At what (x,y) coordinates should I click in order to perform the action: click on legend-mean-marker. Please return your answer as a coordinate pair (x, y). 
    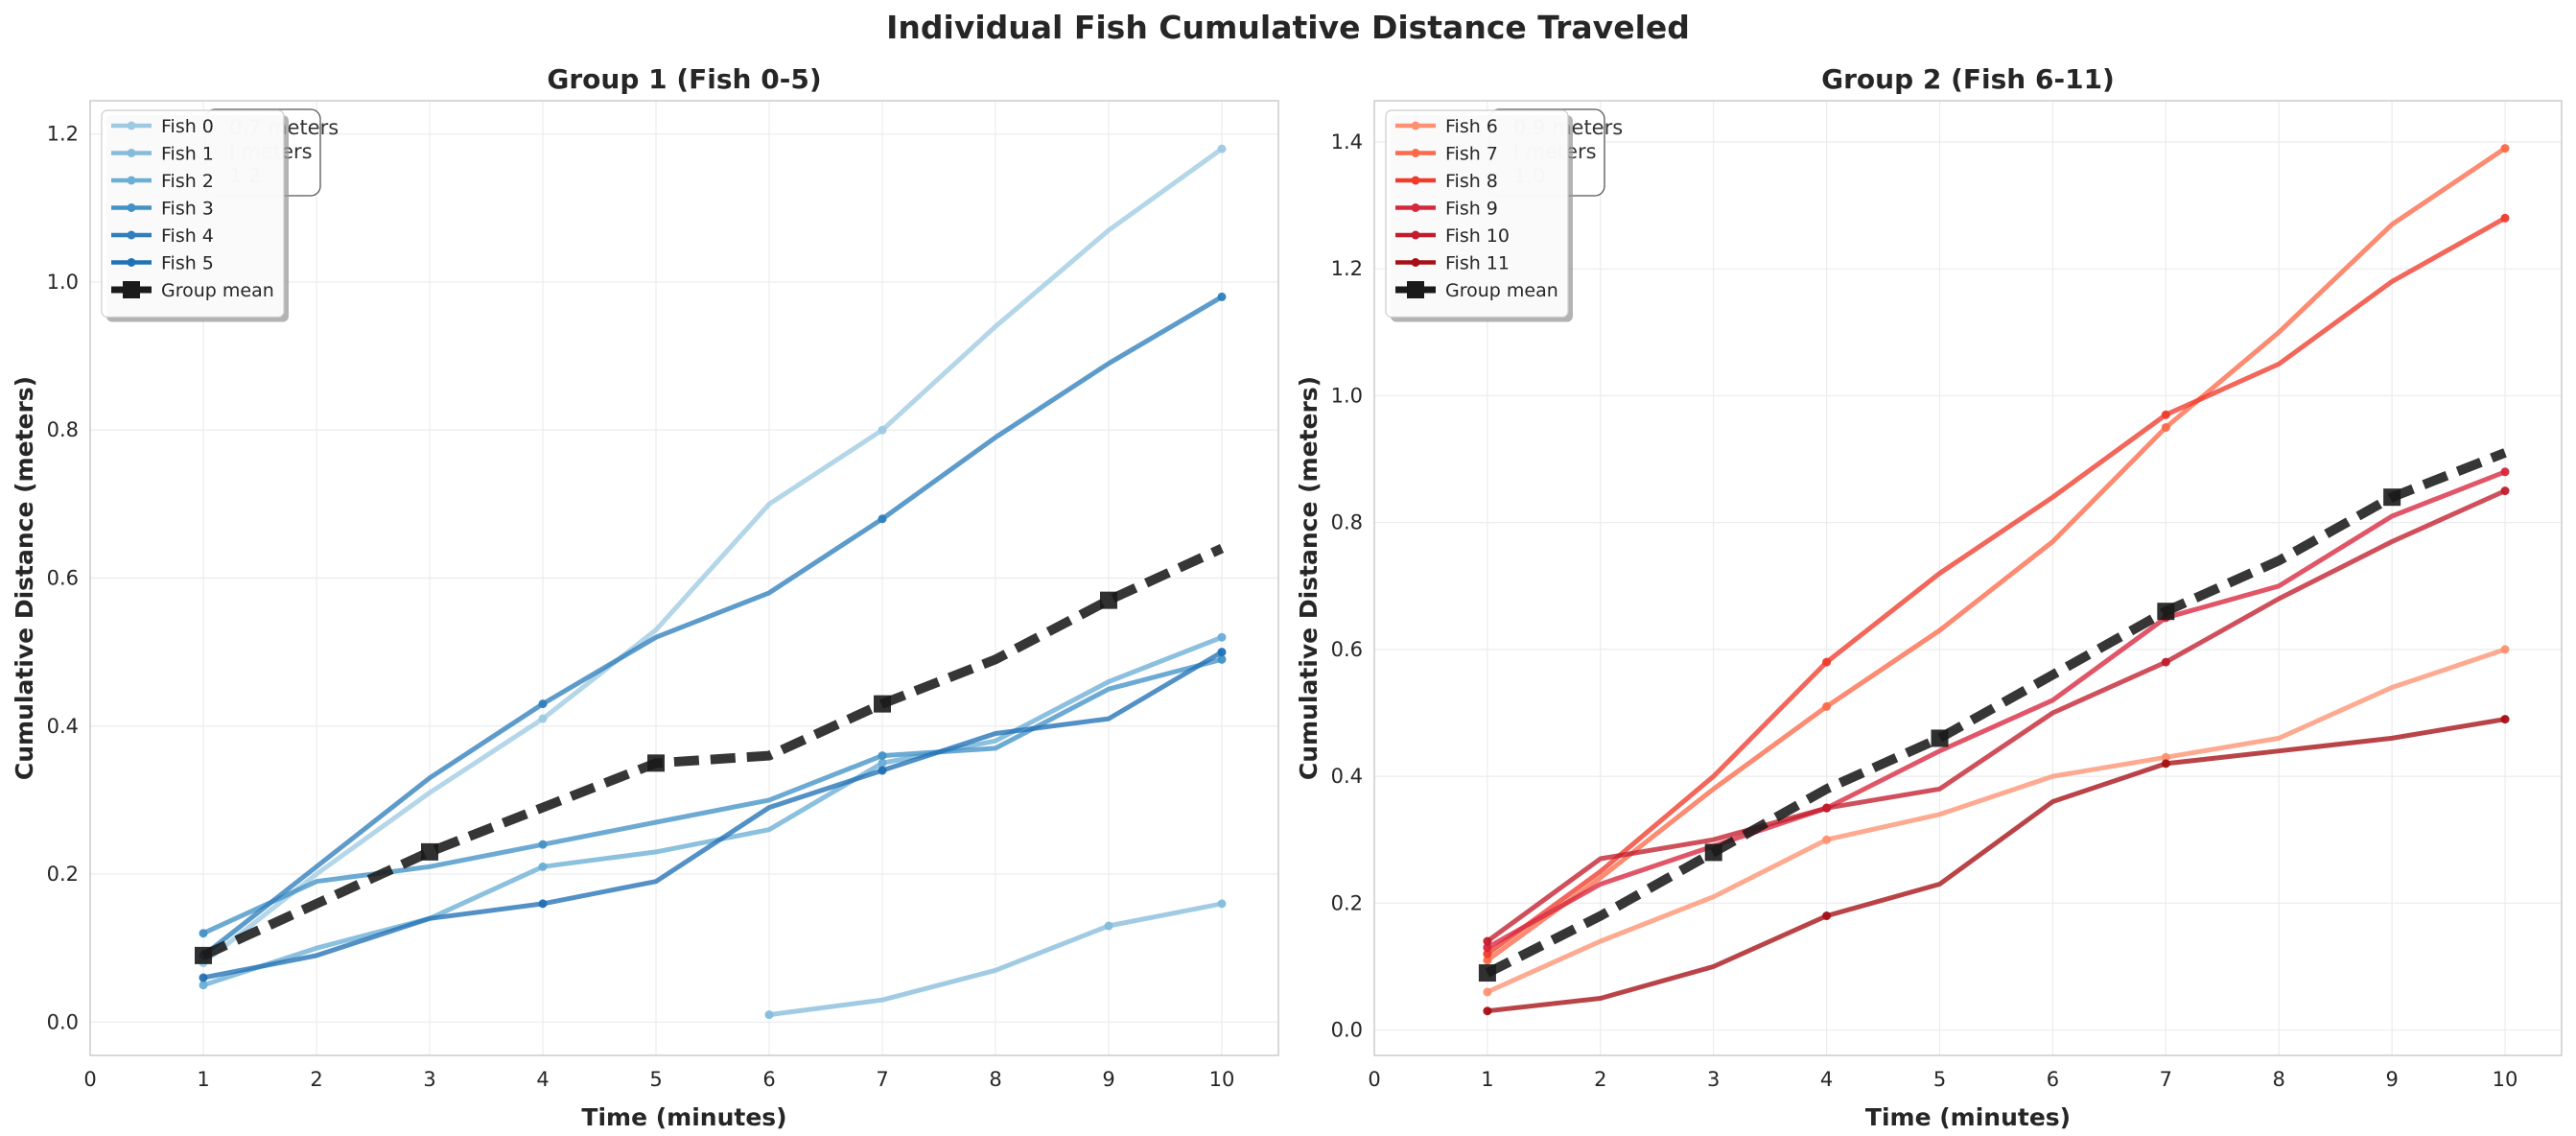
    Looking at the image, I should click on (131, 289).